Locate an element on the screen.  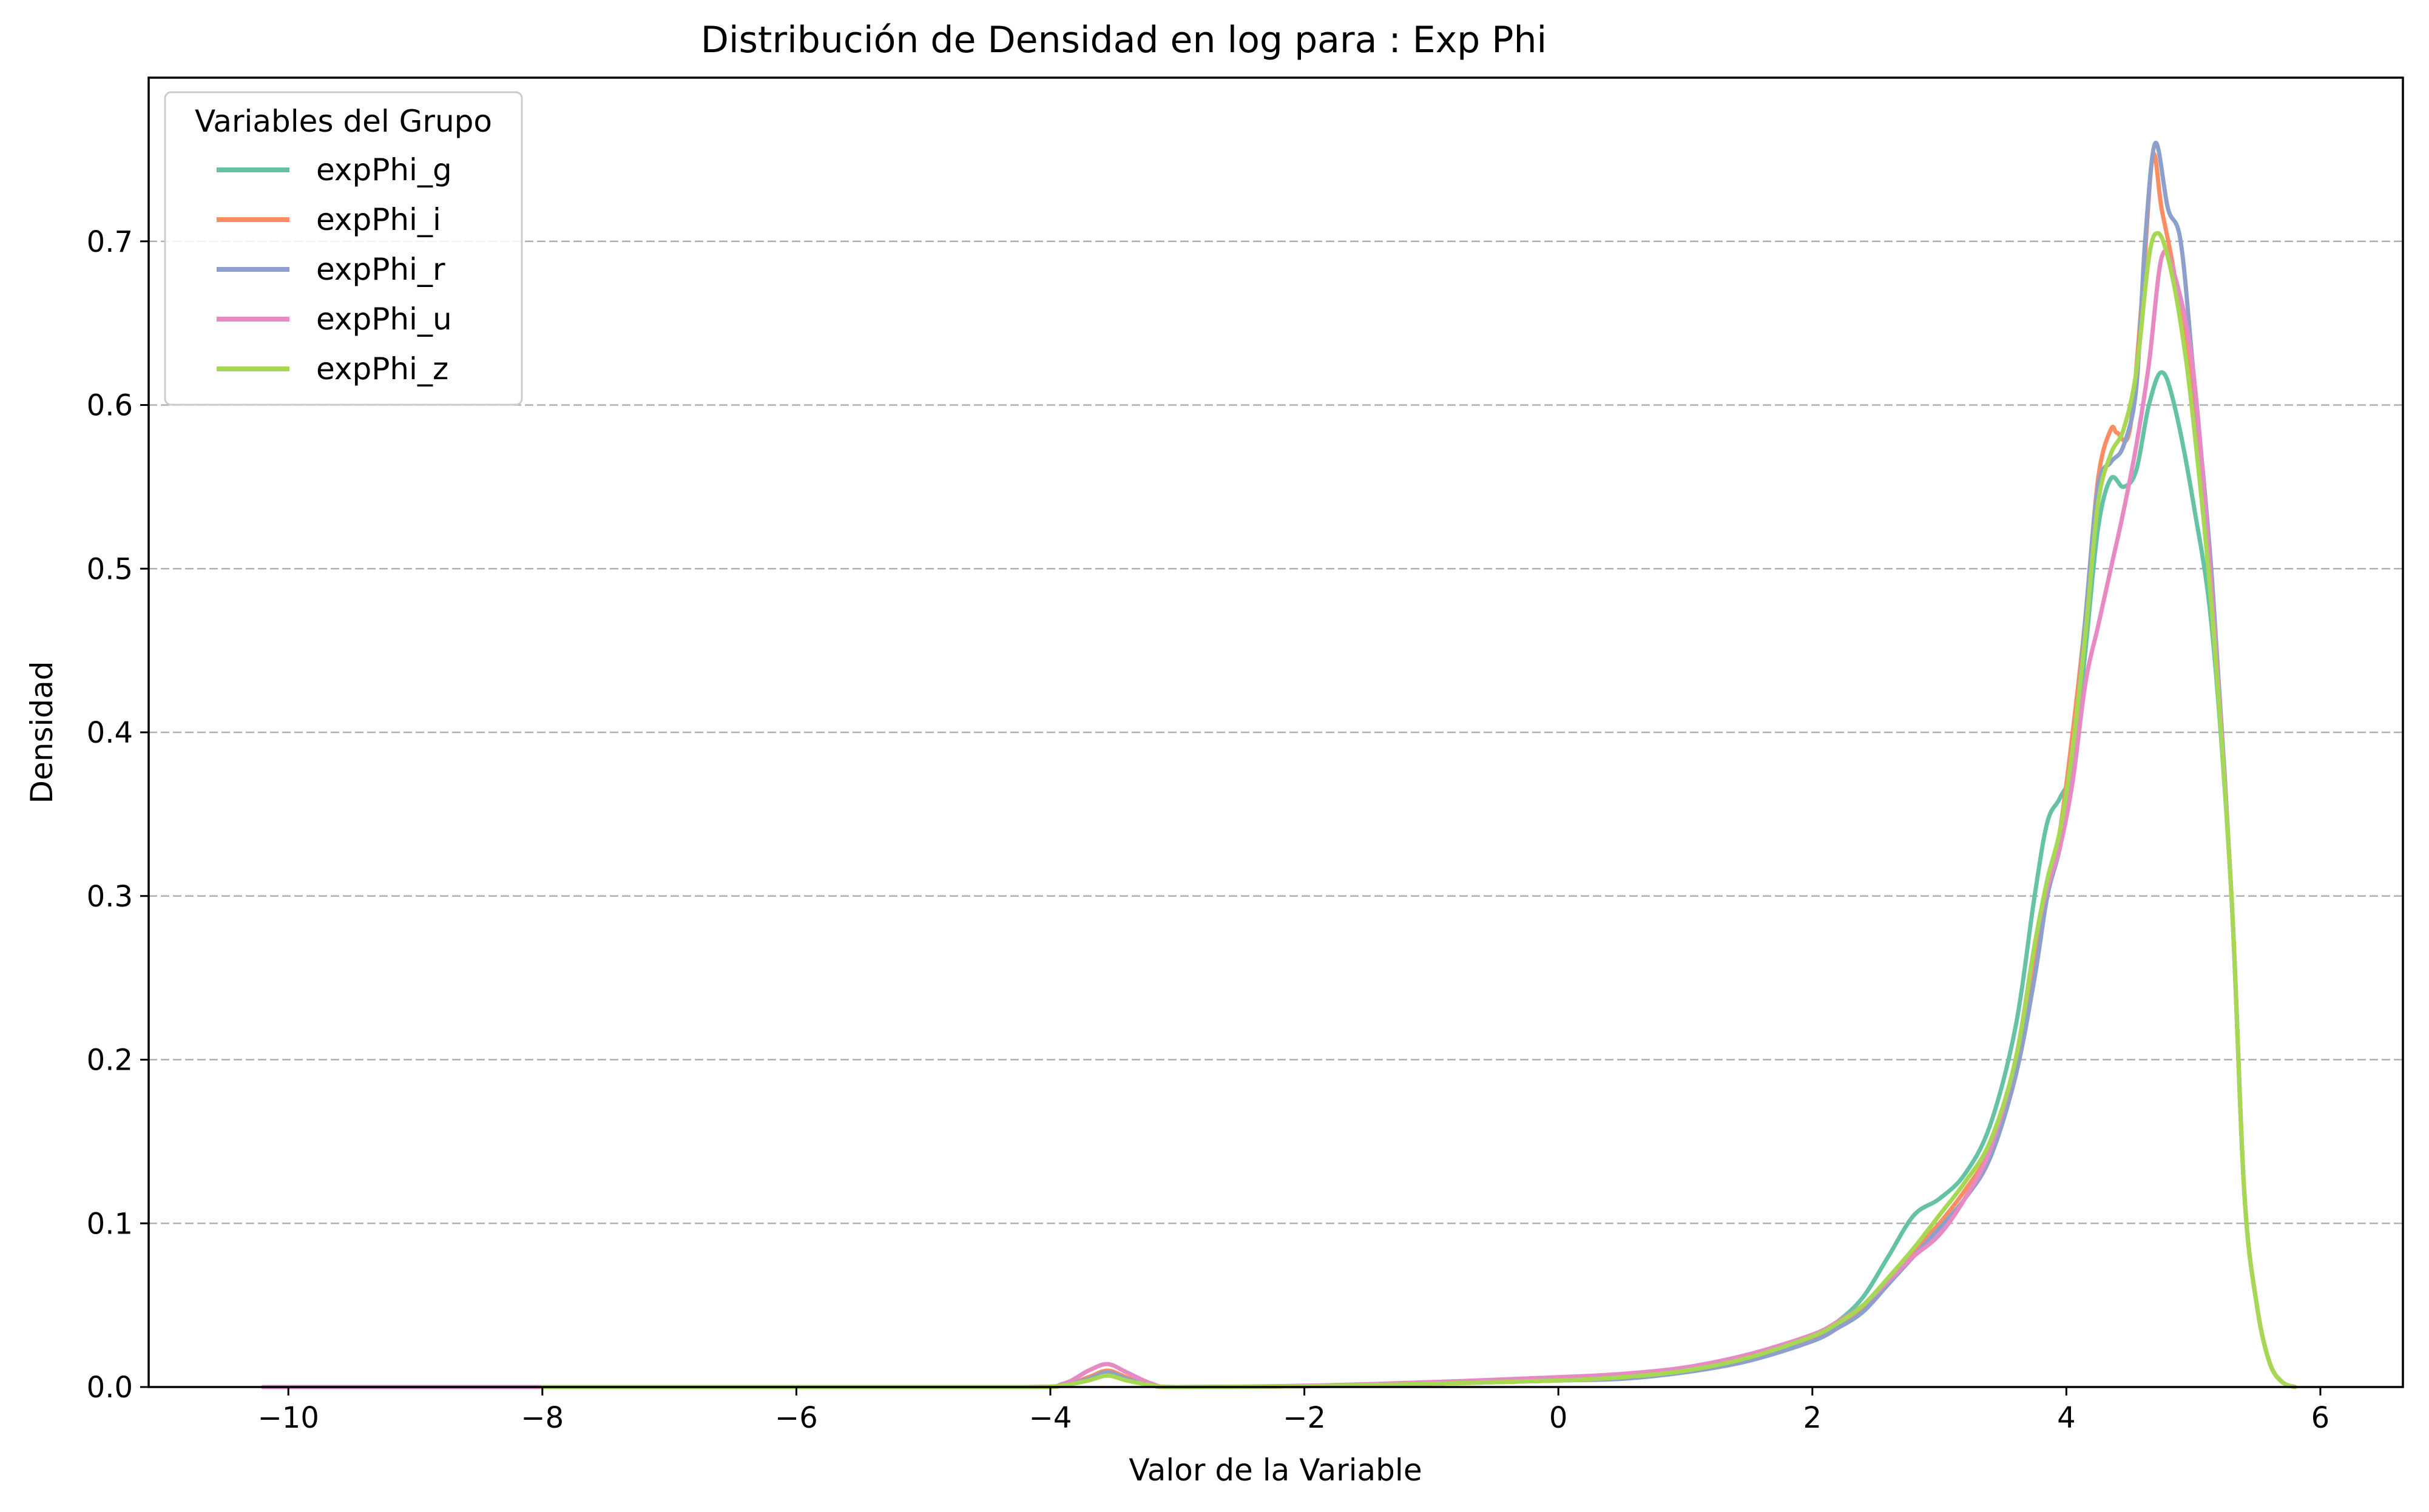
legend-entry-label: expPhi_u is located at coordinates (384, 320).